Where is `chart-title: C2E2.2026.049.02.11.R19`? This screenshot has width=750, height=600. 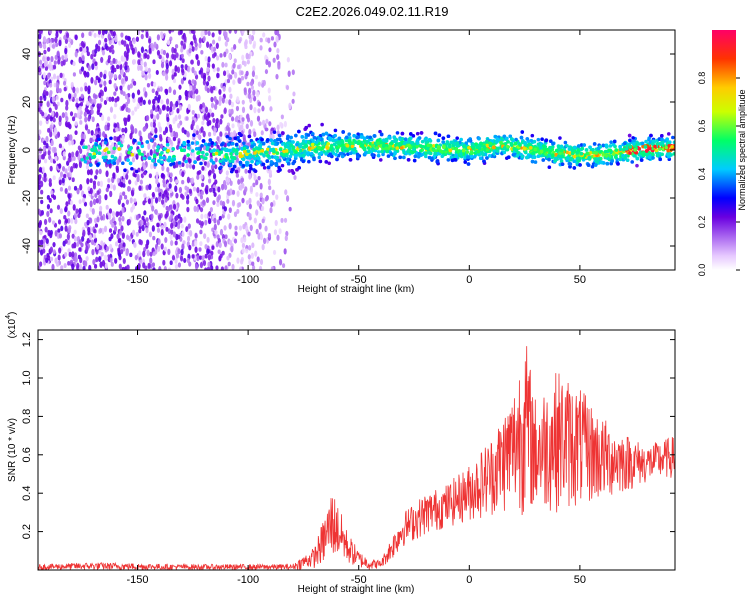 chart-title: C2E2.2026.049.02.11.R19 is located at coordinates (372, 11).